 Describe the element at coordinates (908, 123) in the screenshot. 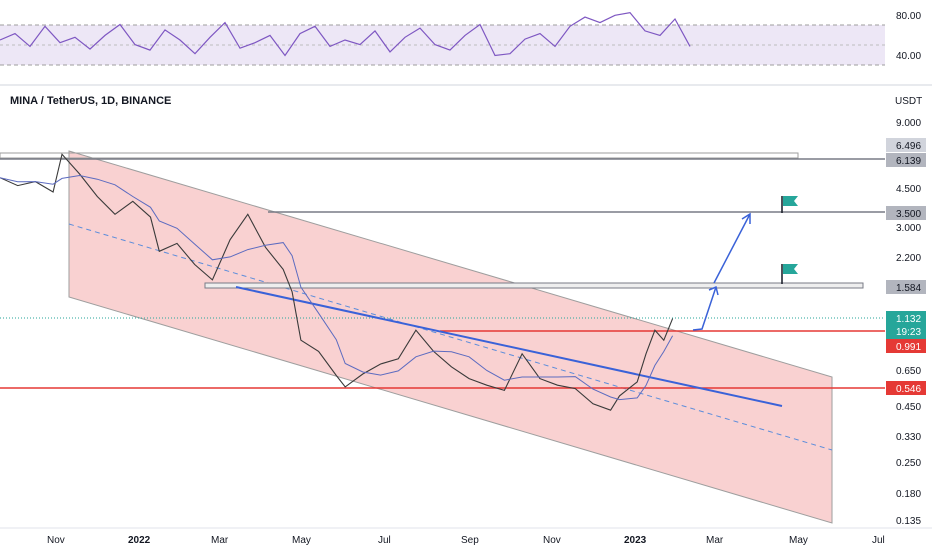

I see `price-tick: 9.000` at that location.